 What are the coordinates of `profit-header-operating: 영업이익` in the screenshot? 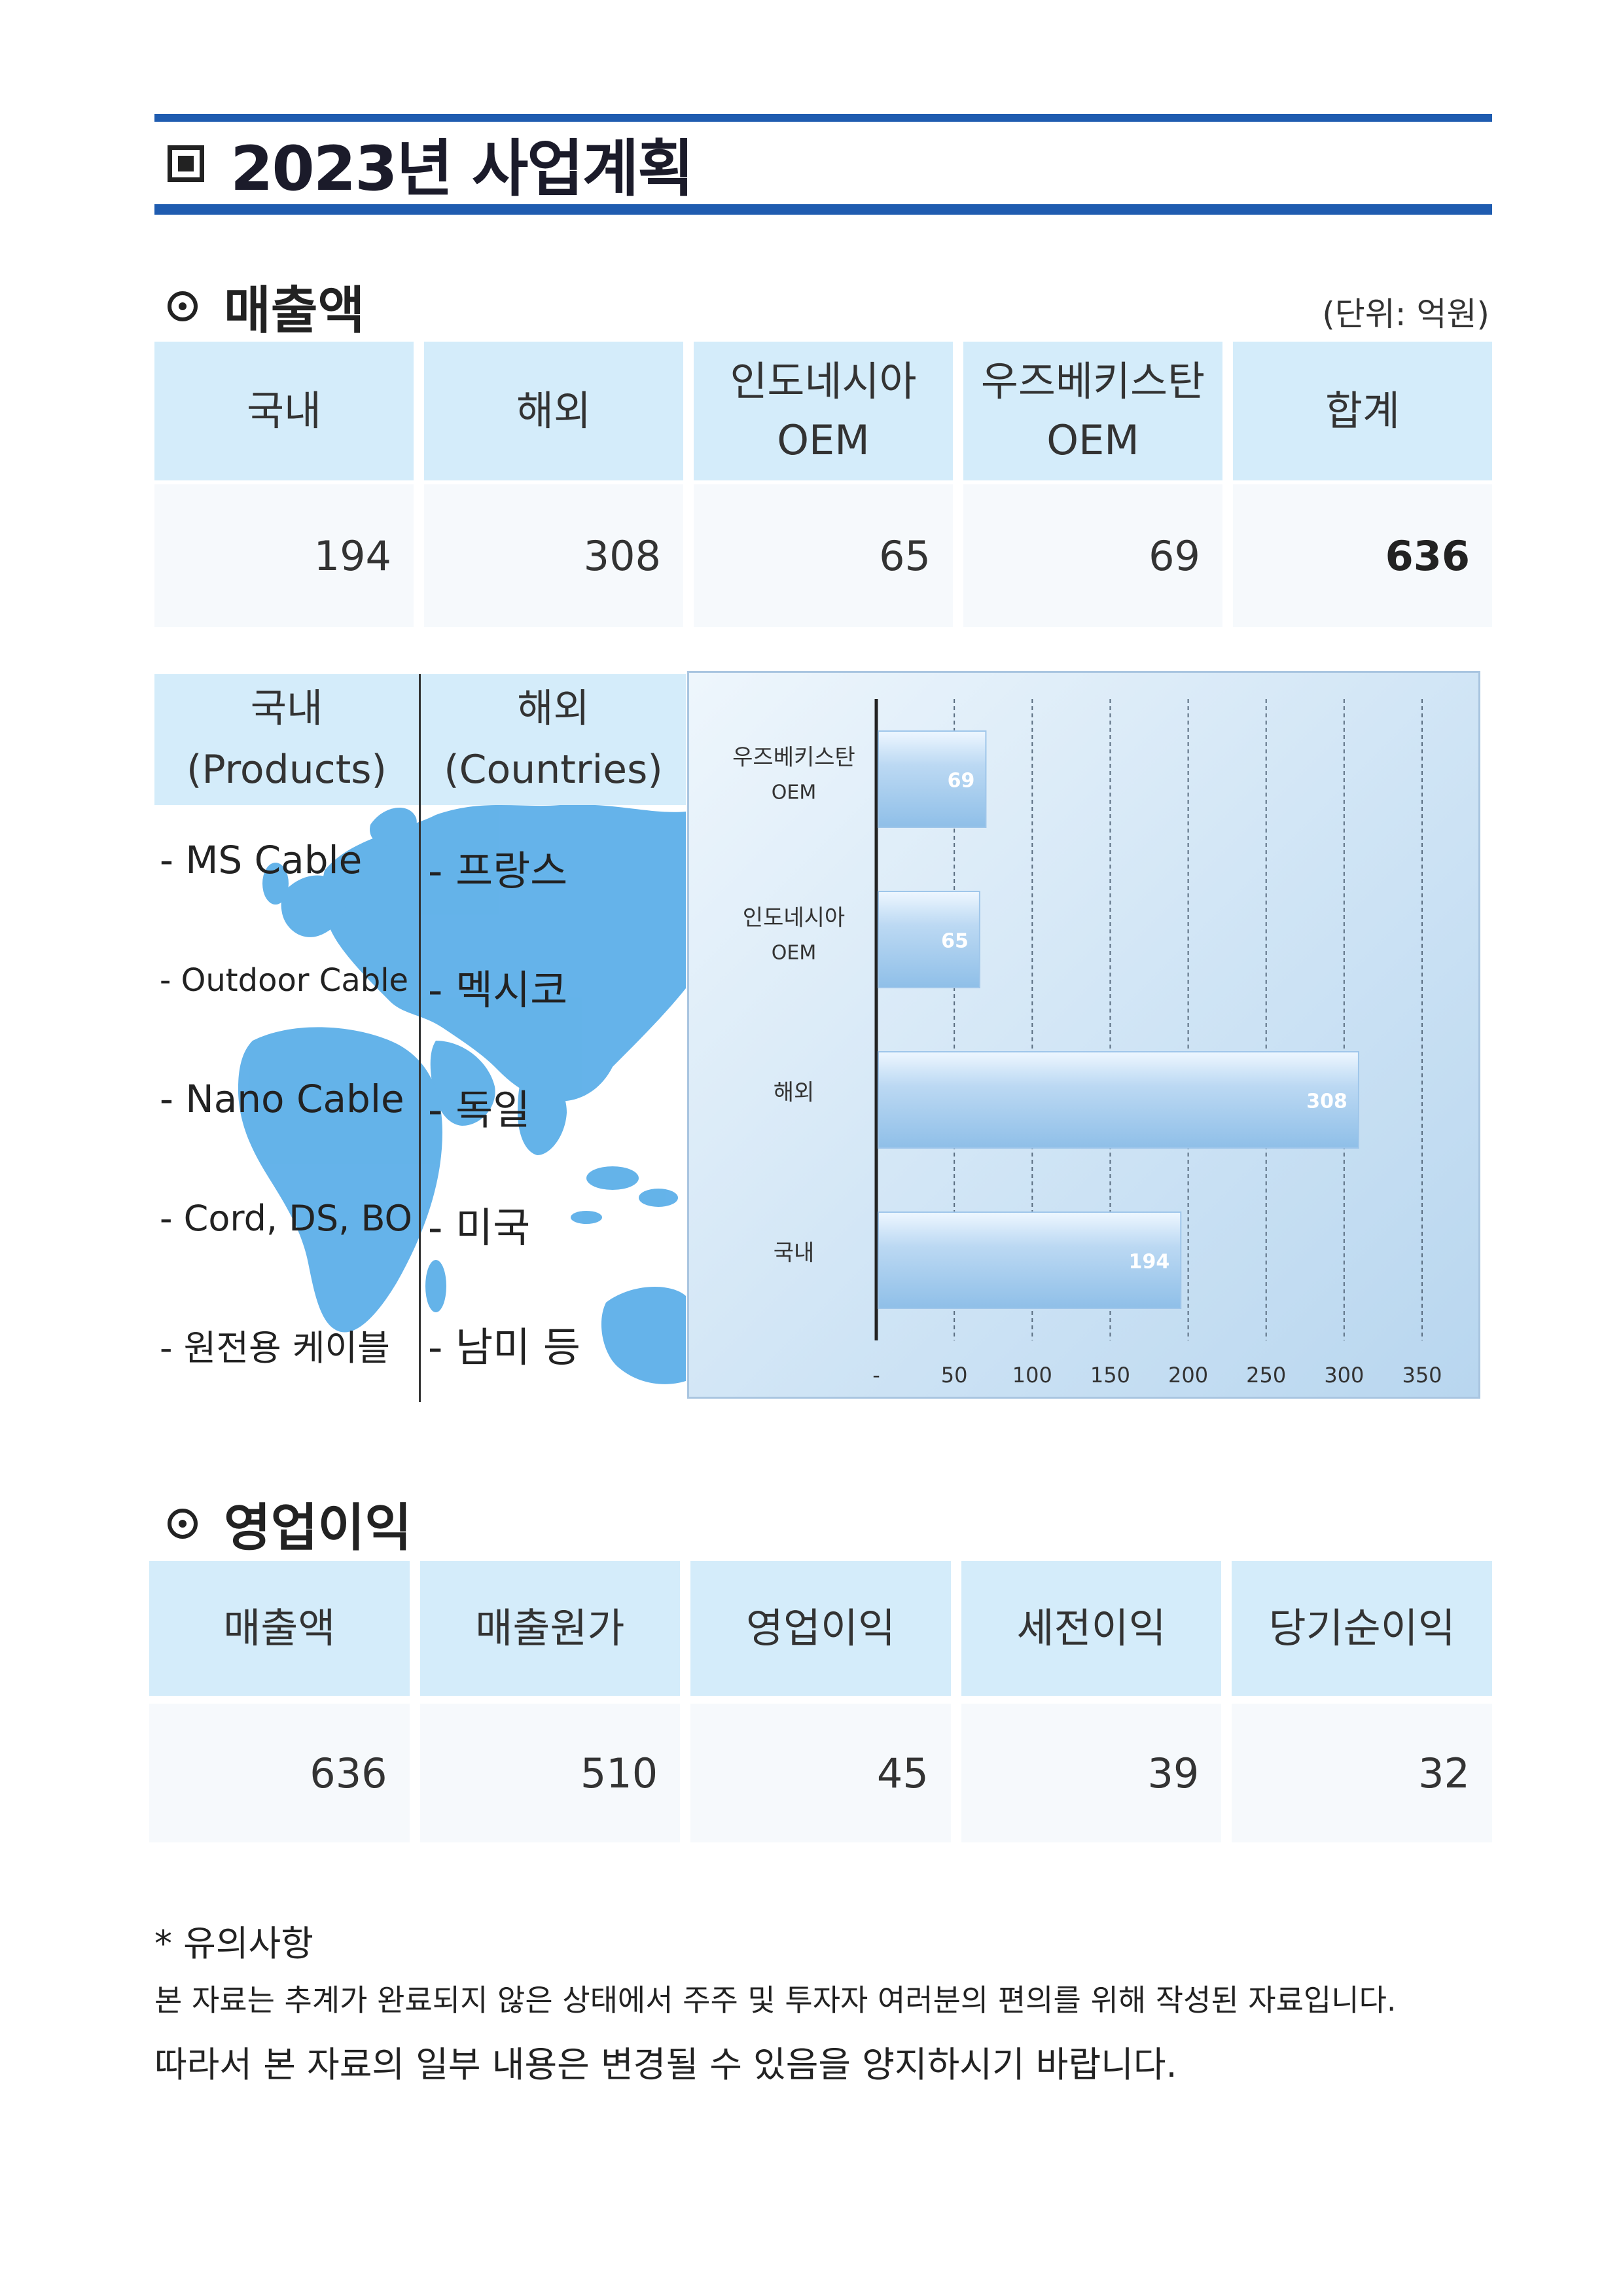 It's located at (820, 1628).